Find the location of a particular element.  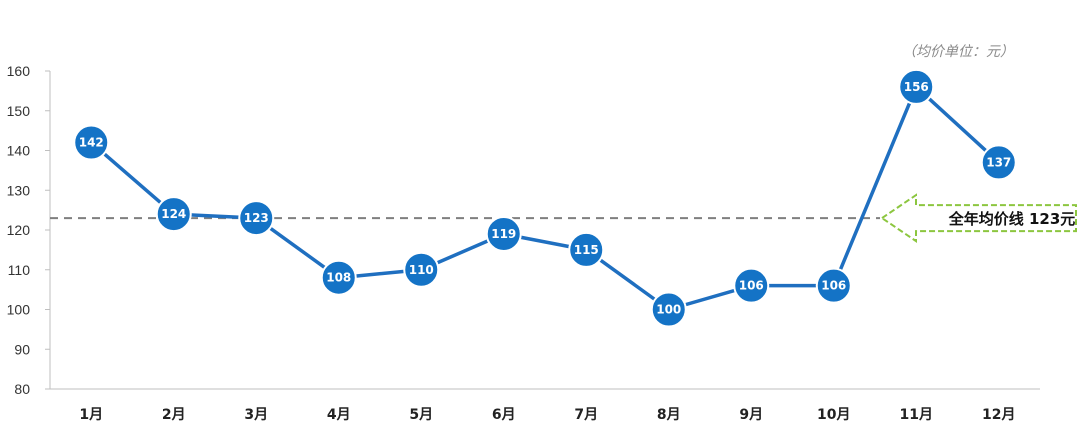

x-tick-label: 1月 is located at coordinates (91, 415).